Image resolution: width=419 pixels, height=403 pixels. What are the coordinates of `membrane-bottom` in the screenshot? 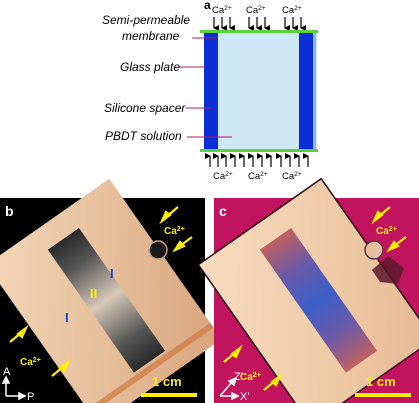 It's located at (259, 150).